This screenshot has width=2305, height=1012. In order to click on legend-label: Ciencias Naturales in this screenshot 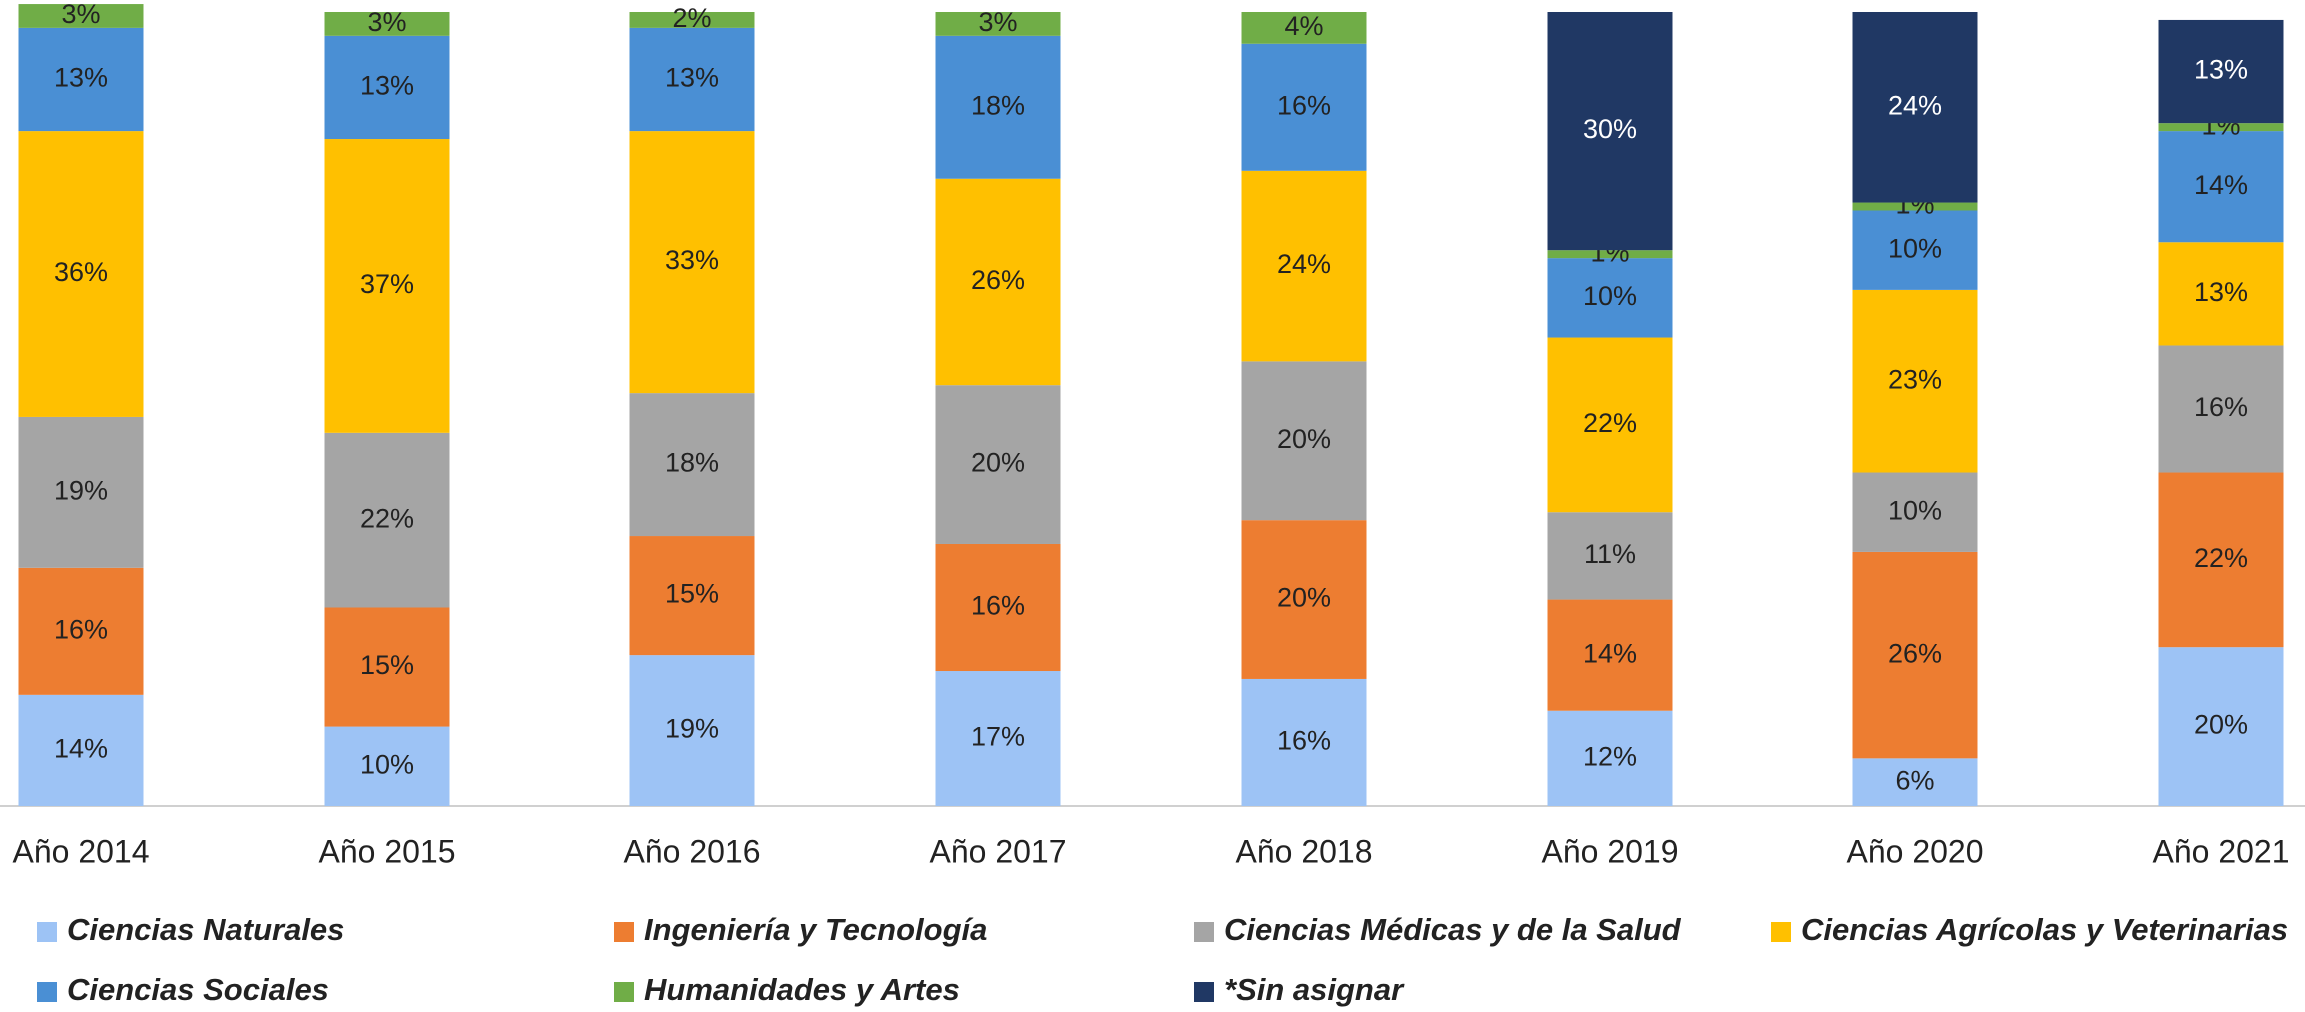, I will do `click(205, 929)`.